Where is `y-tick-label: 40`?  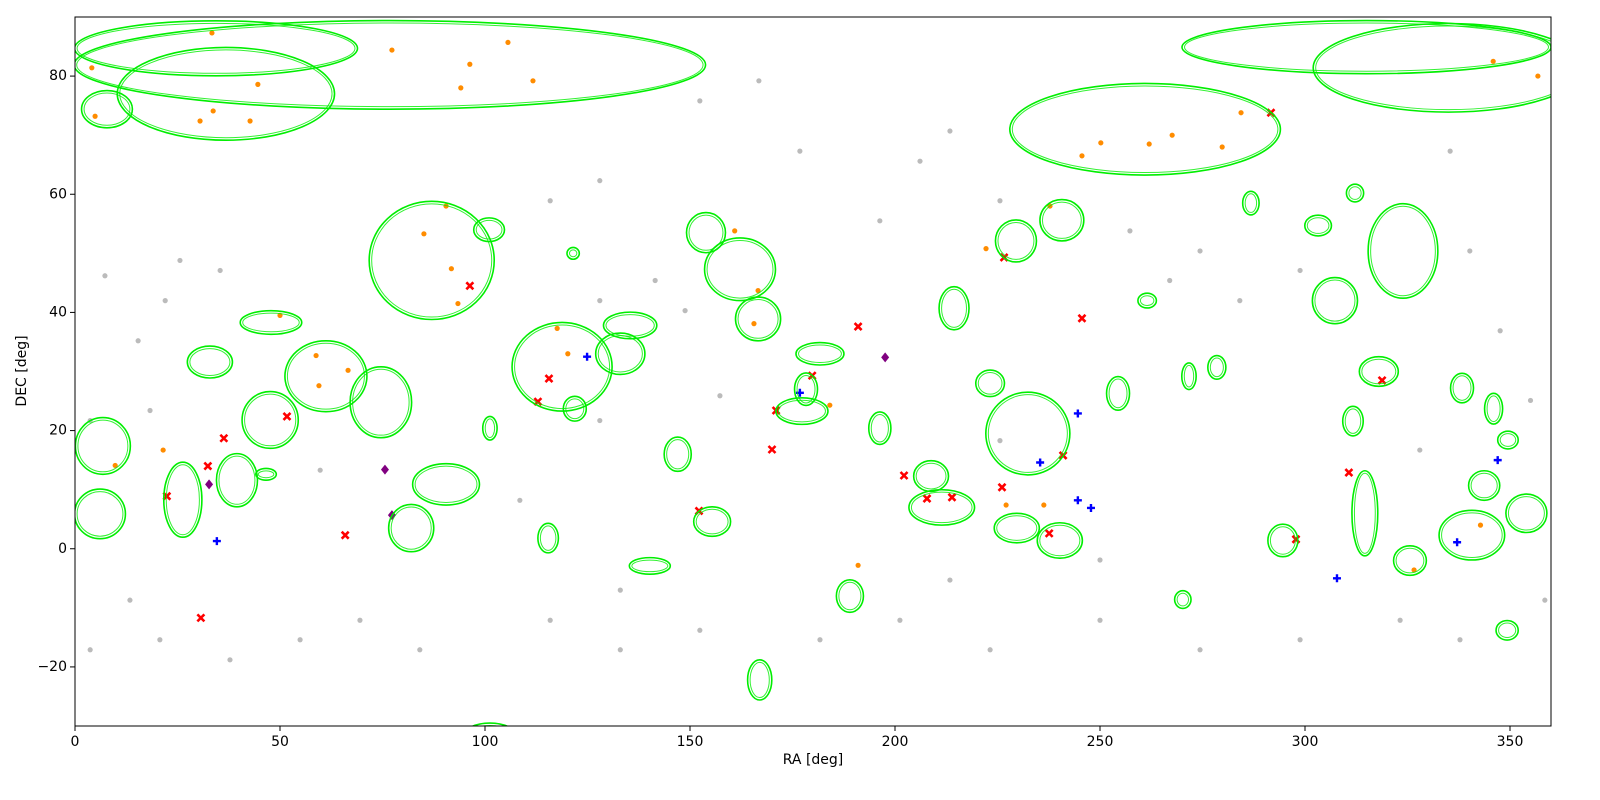 y-tick-label: 40 is located at coordinates (58, 312).